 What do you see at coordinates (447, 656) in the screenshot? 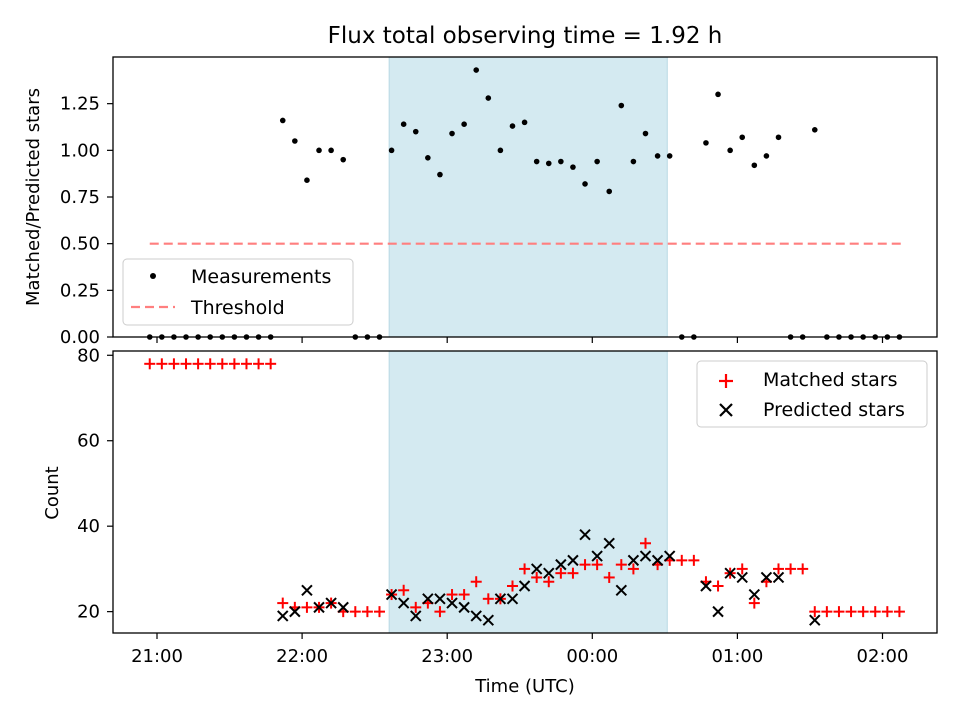
I see `x-tick-label: 23:00` at bounding box center [447, 656].